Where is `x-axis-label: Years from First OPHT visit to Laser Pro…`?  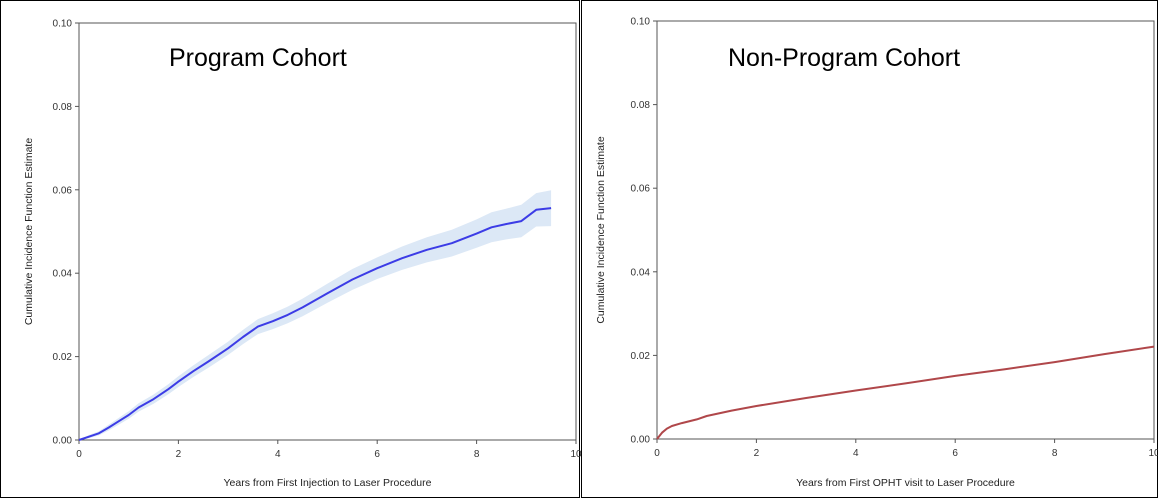 x-axis-label: Years from First OPHT visit to Laser Pro… is located at coordinates (905, 483).